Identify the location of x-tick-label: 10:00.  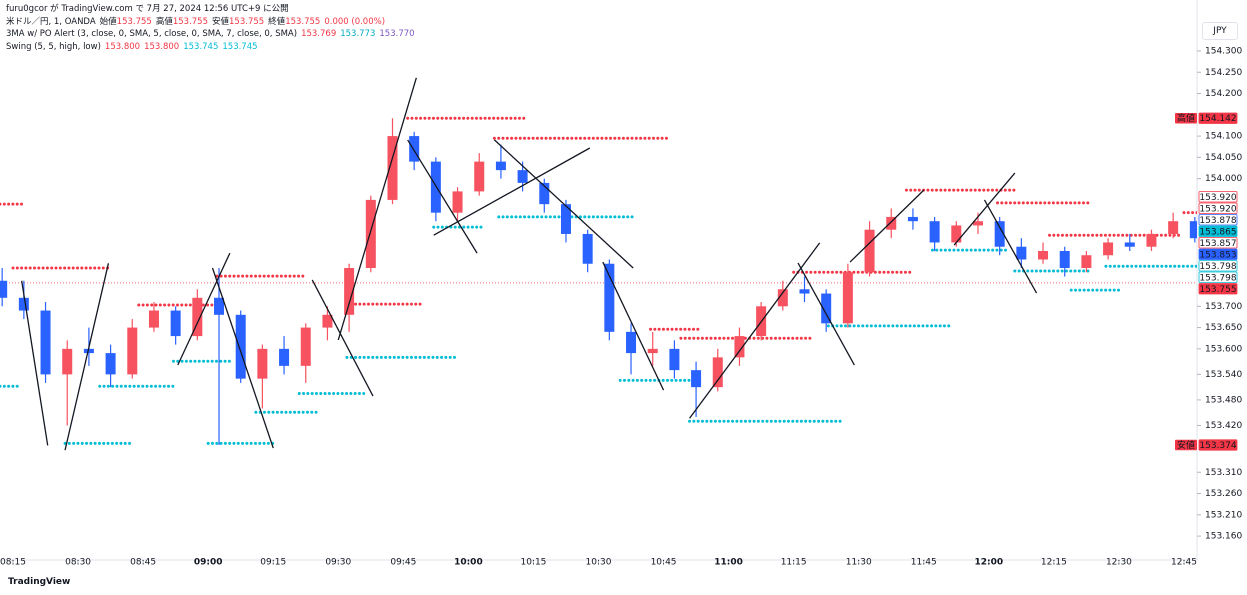
(468, 563).